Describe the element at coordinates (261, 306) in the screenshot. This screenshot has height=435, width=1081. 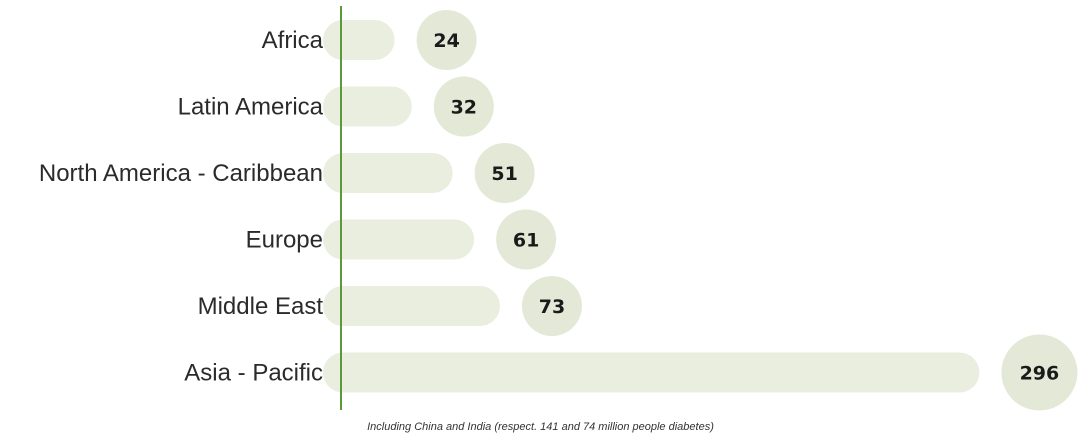
I see `category-label: Middle East` at that location.